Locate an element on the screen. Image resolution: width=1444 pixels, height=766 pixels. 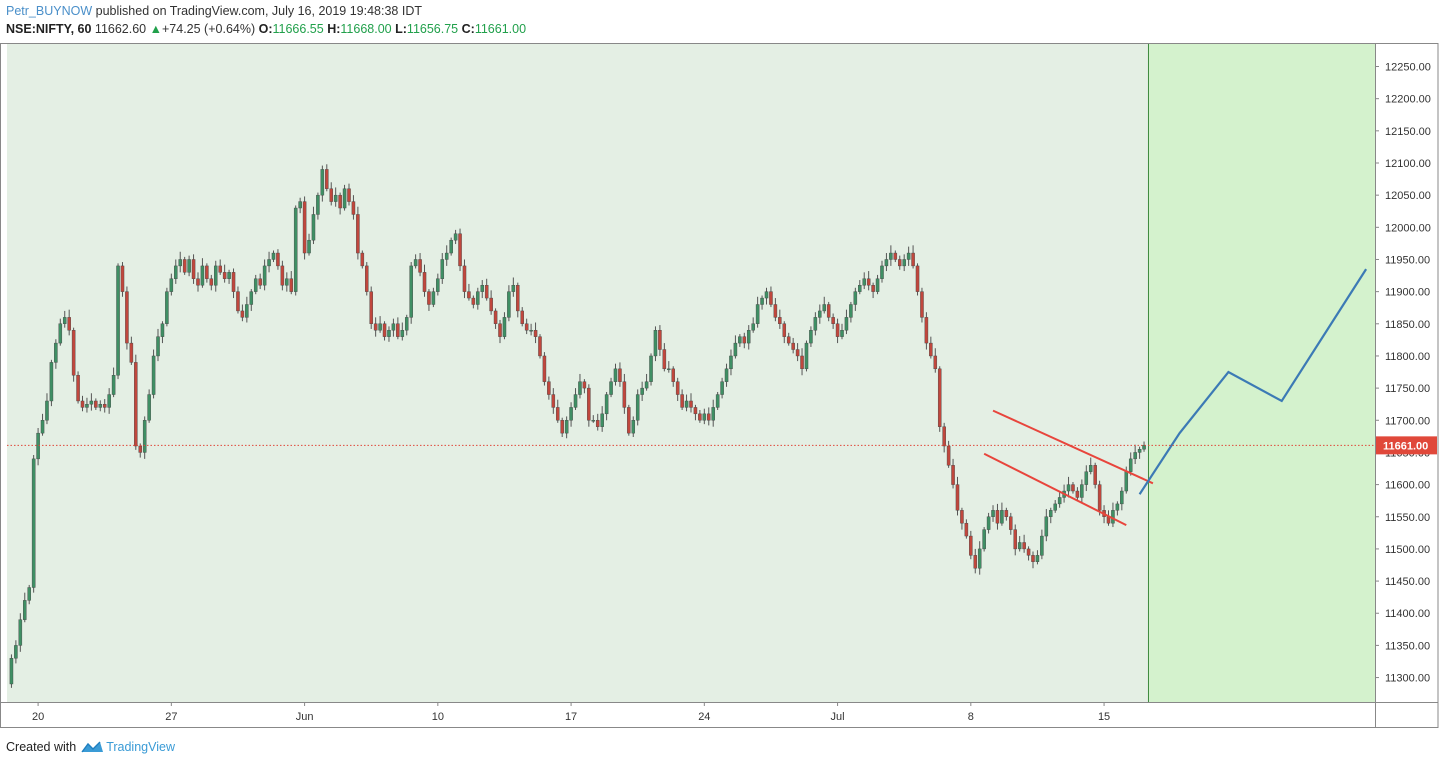
trend-line-upper is located at coordinates (1073, 447).